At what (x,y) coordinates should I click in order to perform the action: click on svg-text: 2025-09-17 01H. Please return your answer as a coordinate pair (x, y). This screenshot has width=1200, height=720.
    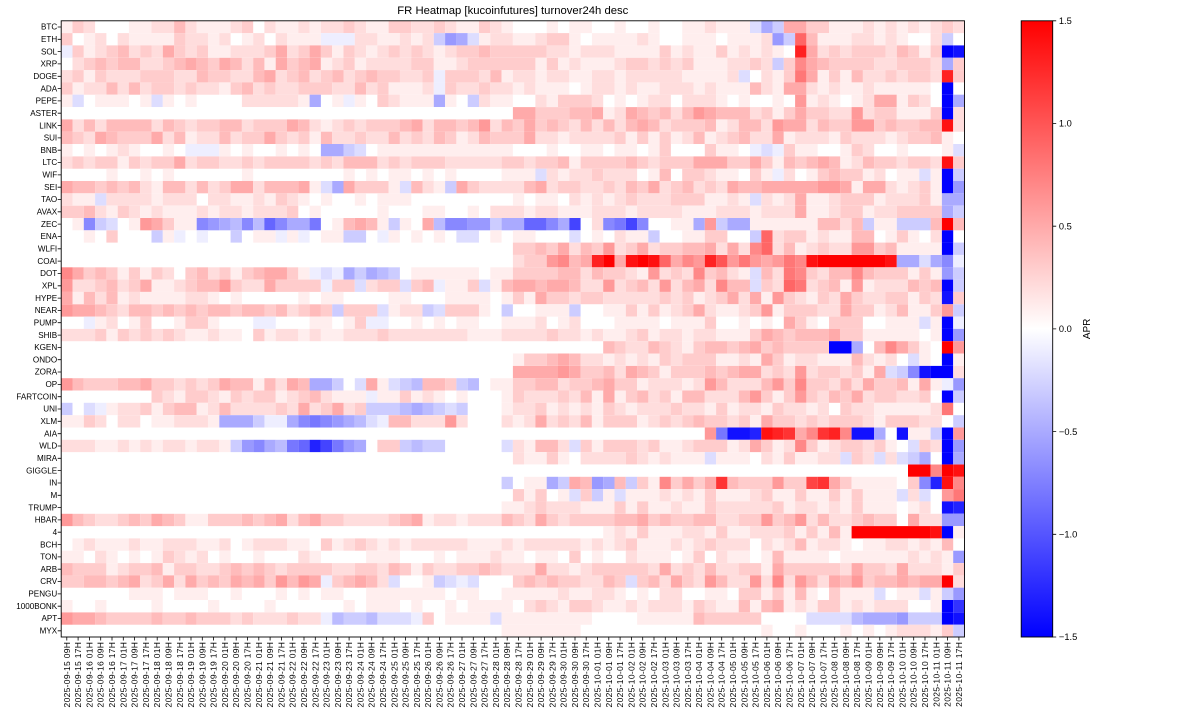
    Looking at the image, I should click on (123, 675).